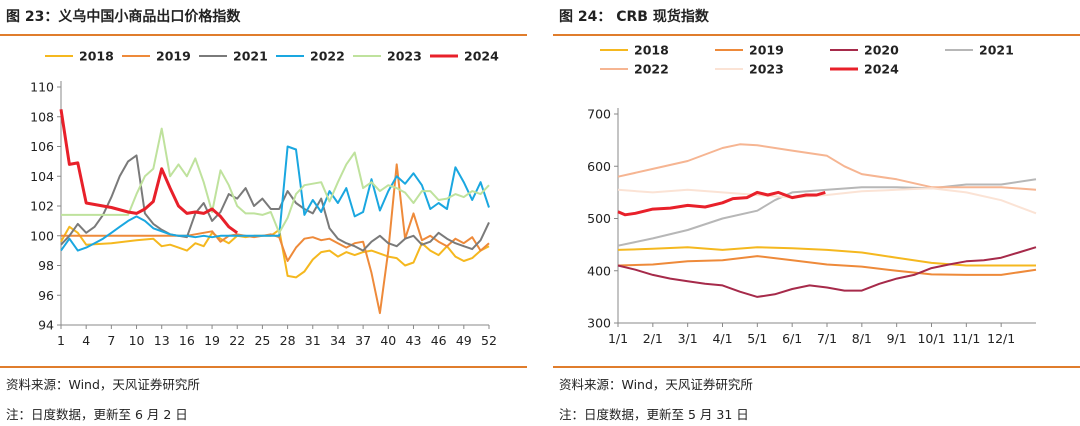 The width and height of the screenshot is (1080, 426). I want to click on x-tick-label: 19, so click(212, 340).